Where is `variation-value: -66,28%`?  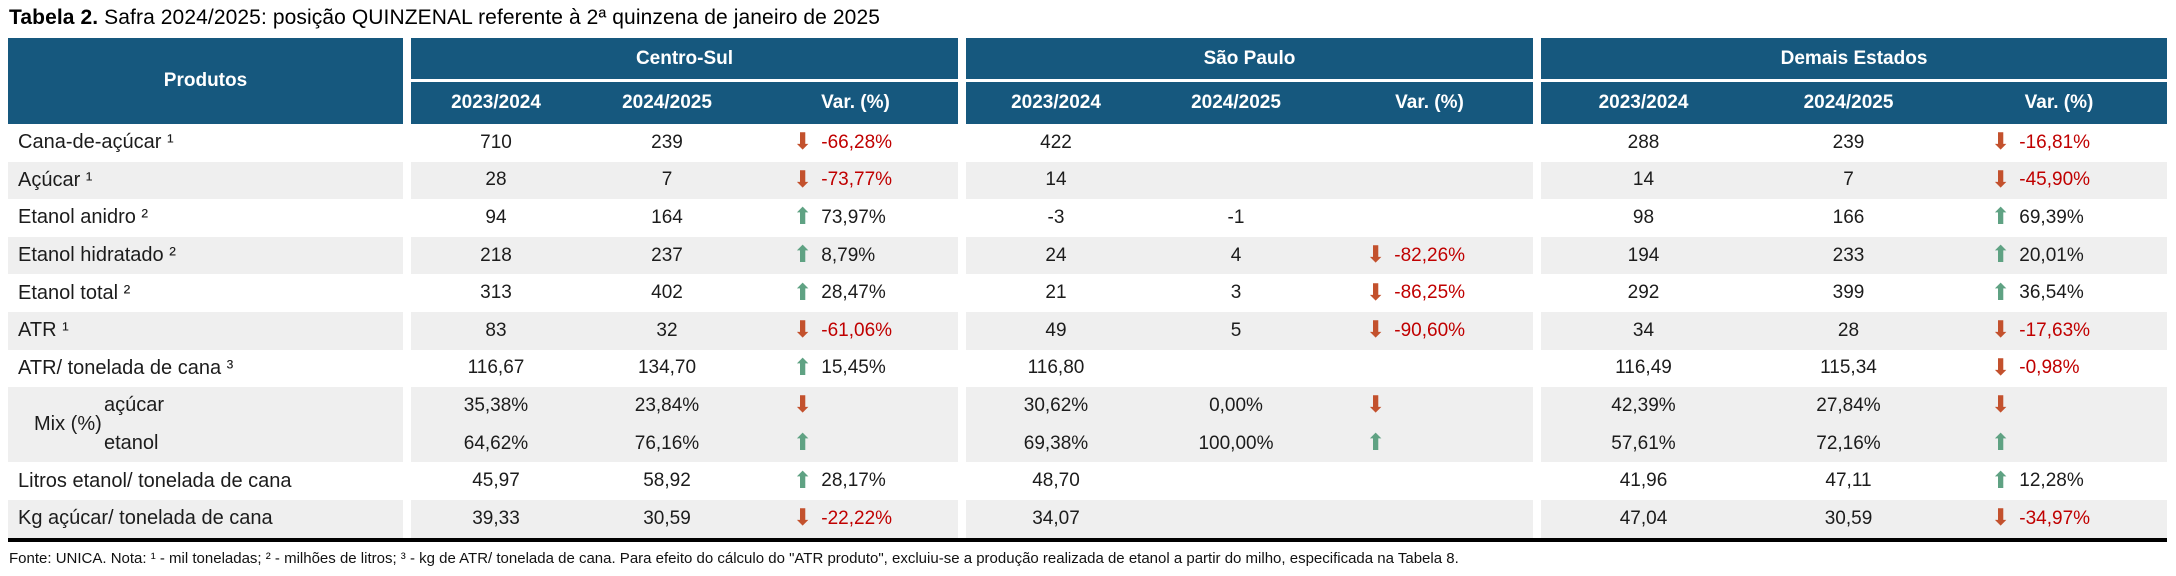 variation-value: -66,28% is located at coordinates (857, 142).